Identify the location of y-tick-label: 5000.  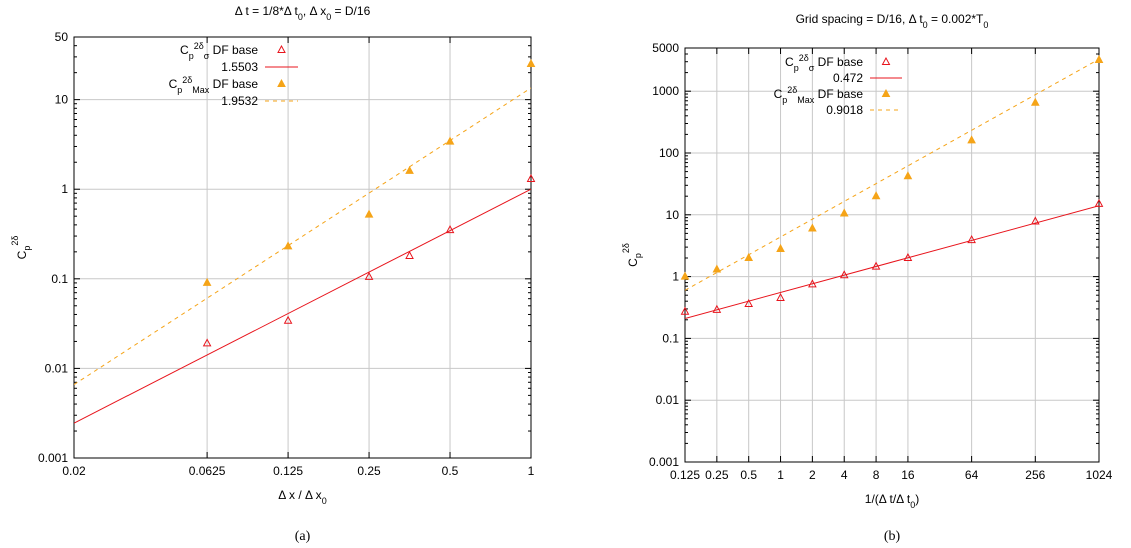
(665, 48).